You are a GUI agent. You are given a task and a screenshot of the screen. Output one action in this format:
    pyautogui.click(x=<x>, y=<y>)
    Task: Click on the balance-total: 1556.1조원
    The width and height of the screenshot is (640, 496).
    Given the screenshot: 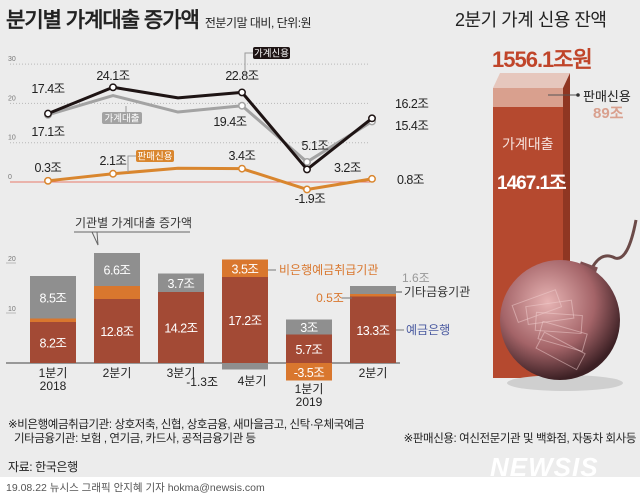 What is the action you would take?
    pyautogui.click(x=542, y=59)
    